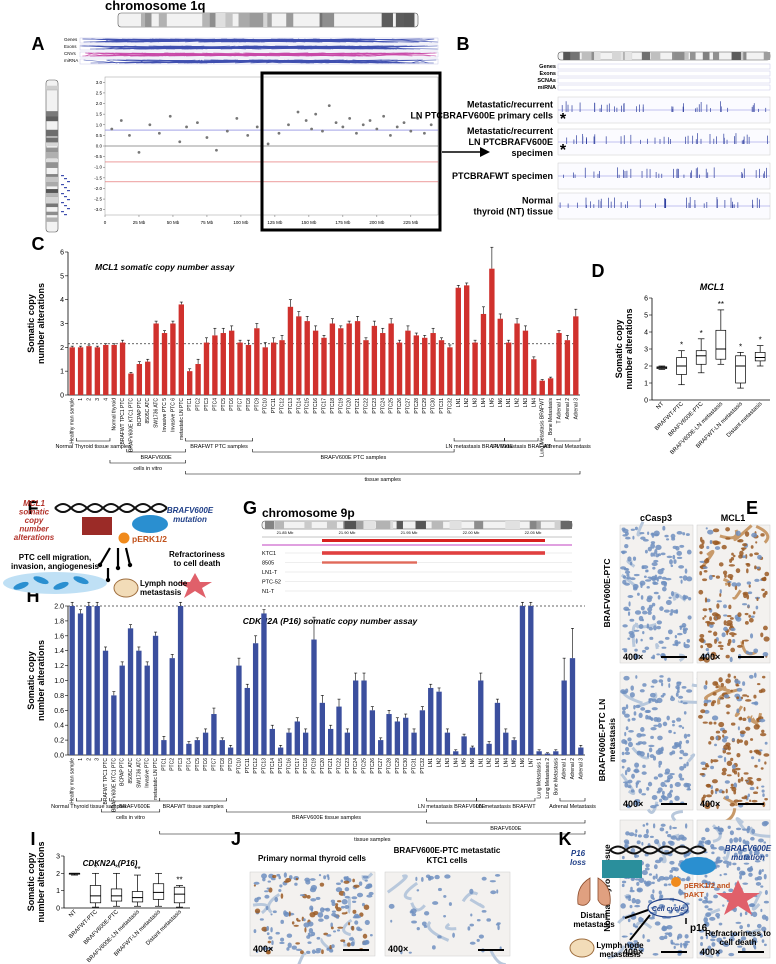 Image resolution: width=776 pixels, height=964 pixels. Describe the element at coordinates (347, 532) in the screenshot. I see `scale-label: 21.90 Mb` at that location.